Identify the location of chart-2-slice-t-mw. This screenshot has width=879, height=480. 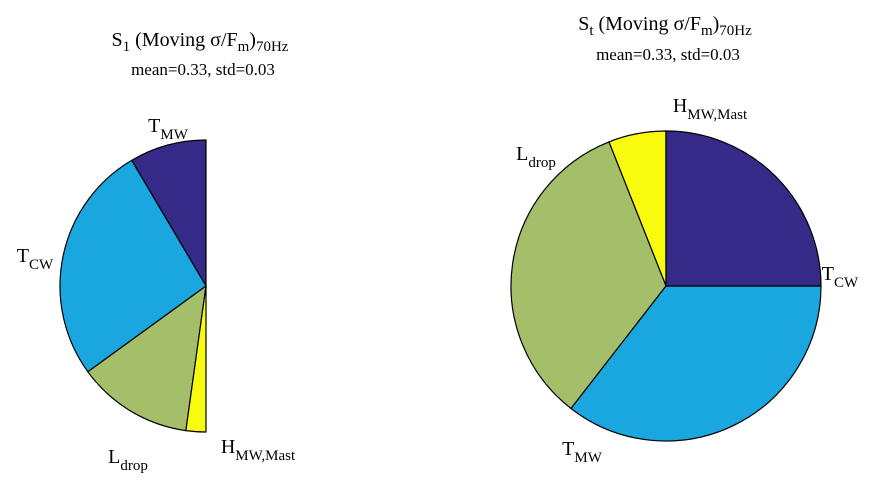
(743, 208).